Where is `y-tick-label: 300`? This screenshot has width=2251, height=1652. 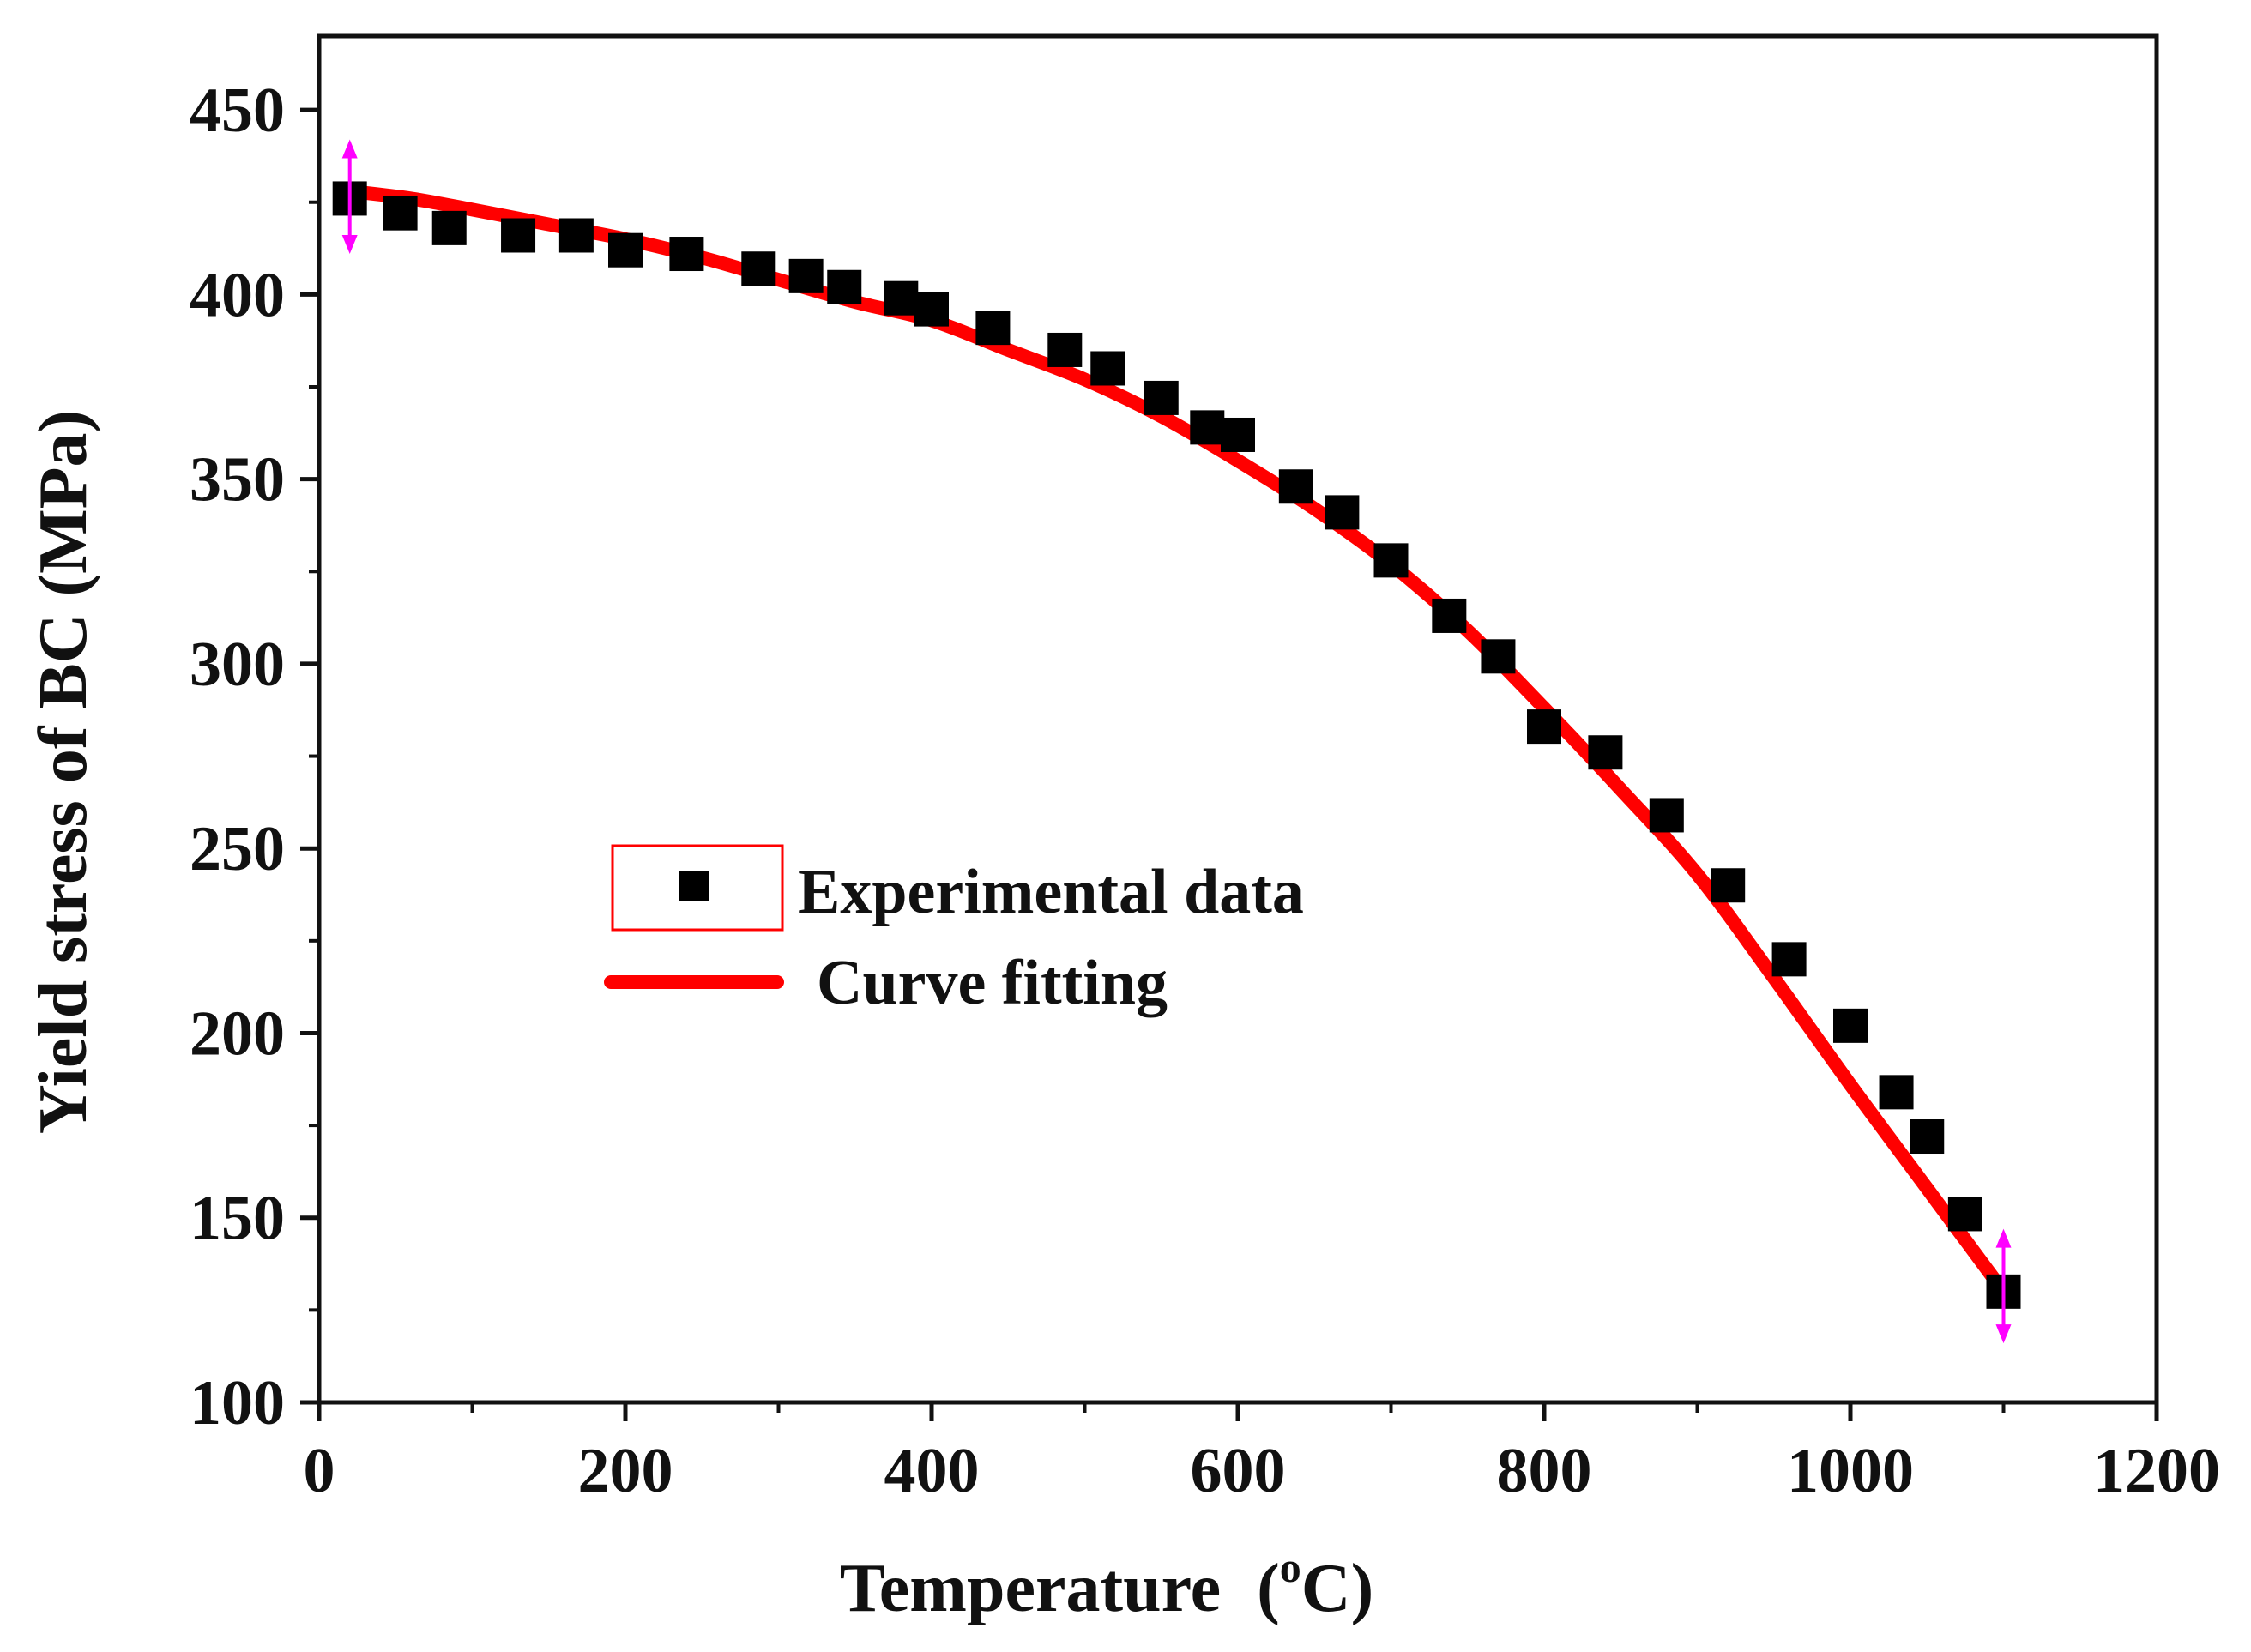 y-tick-label: 300 is located at coordinates (238, 665).